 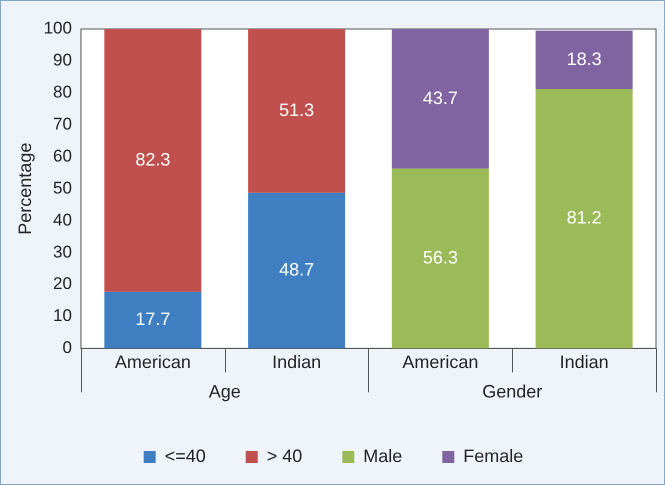 What do you see at coordinates (62, 284) in the screenshot?
I see `y-tick-label: 20` at bounding box center [62, 284].